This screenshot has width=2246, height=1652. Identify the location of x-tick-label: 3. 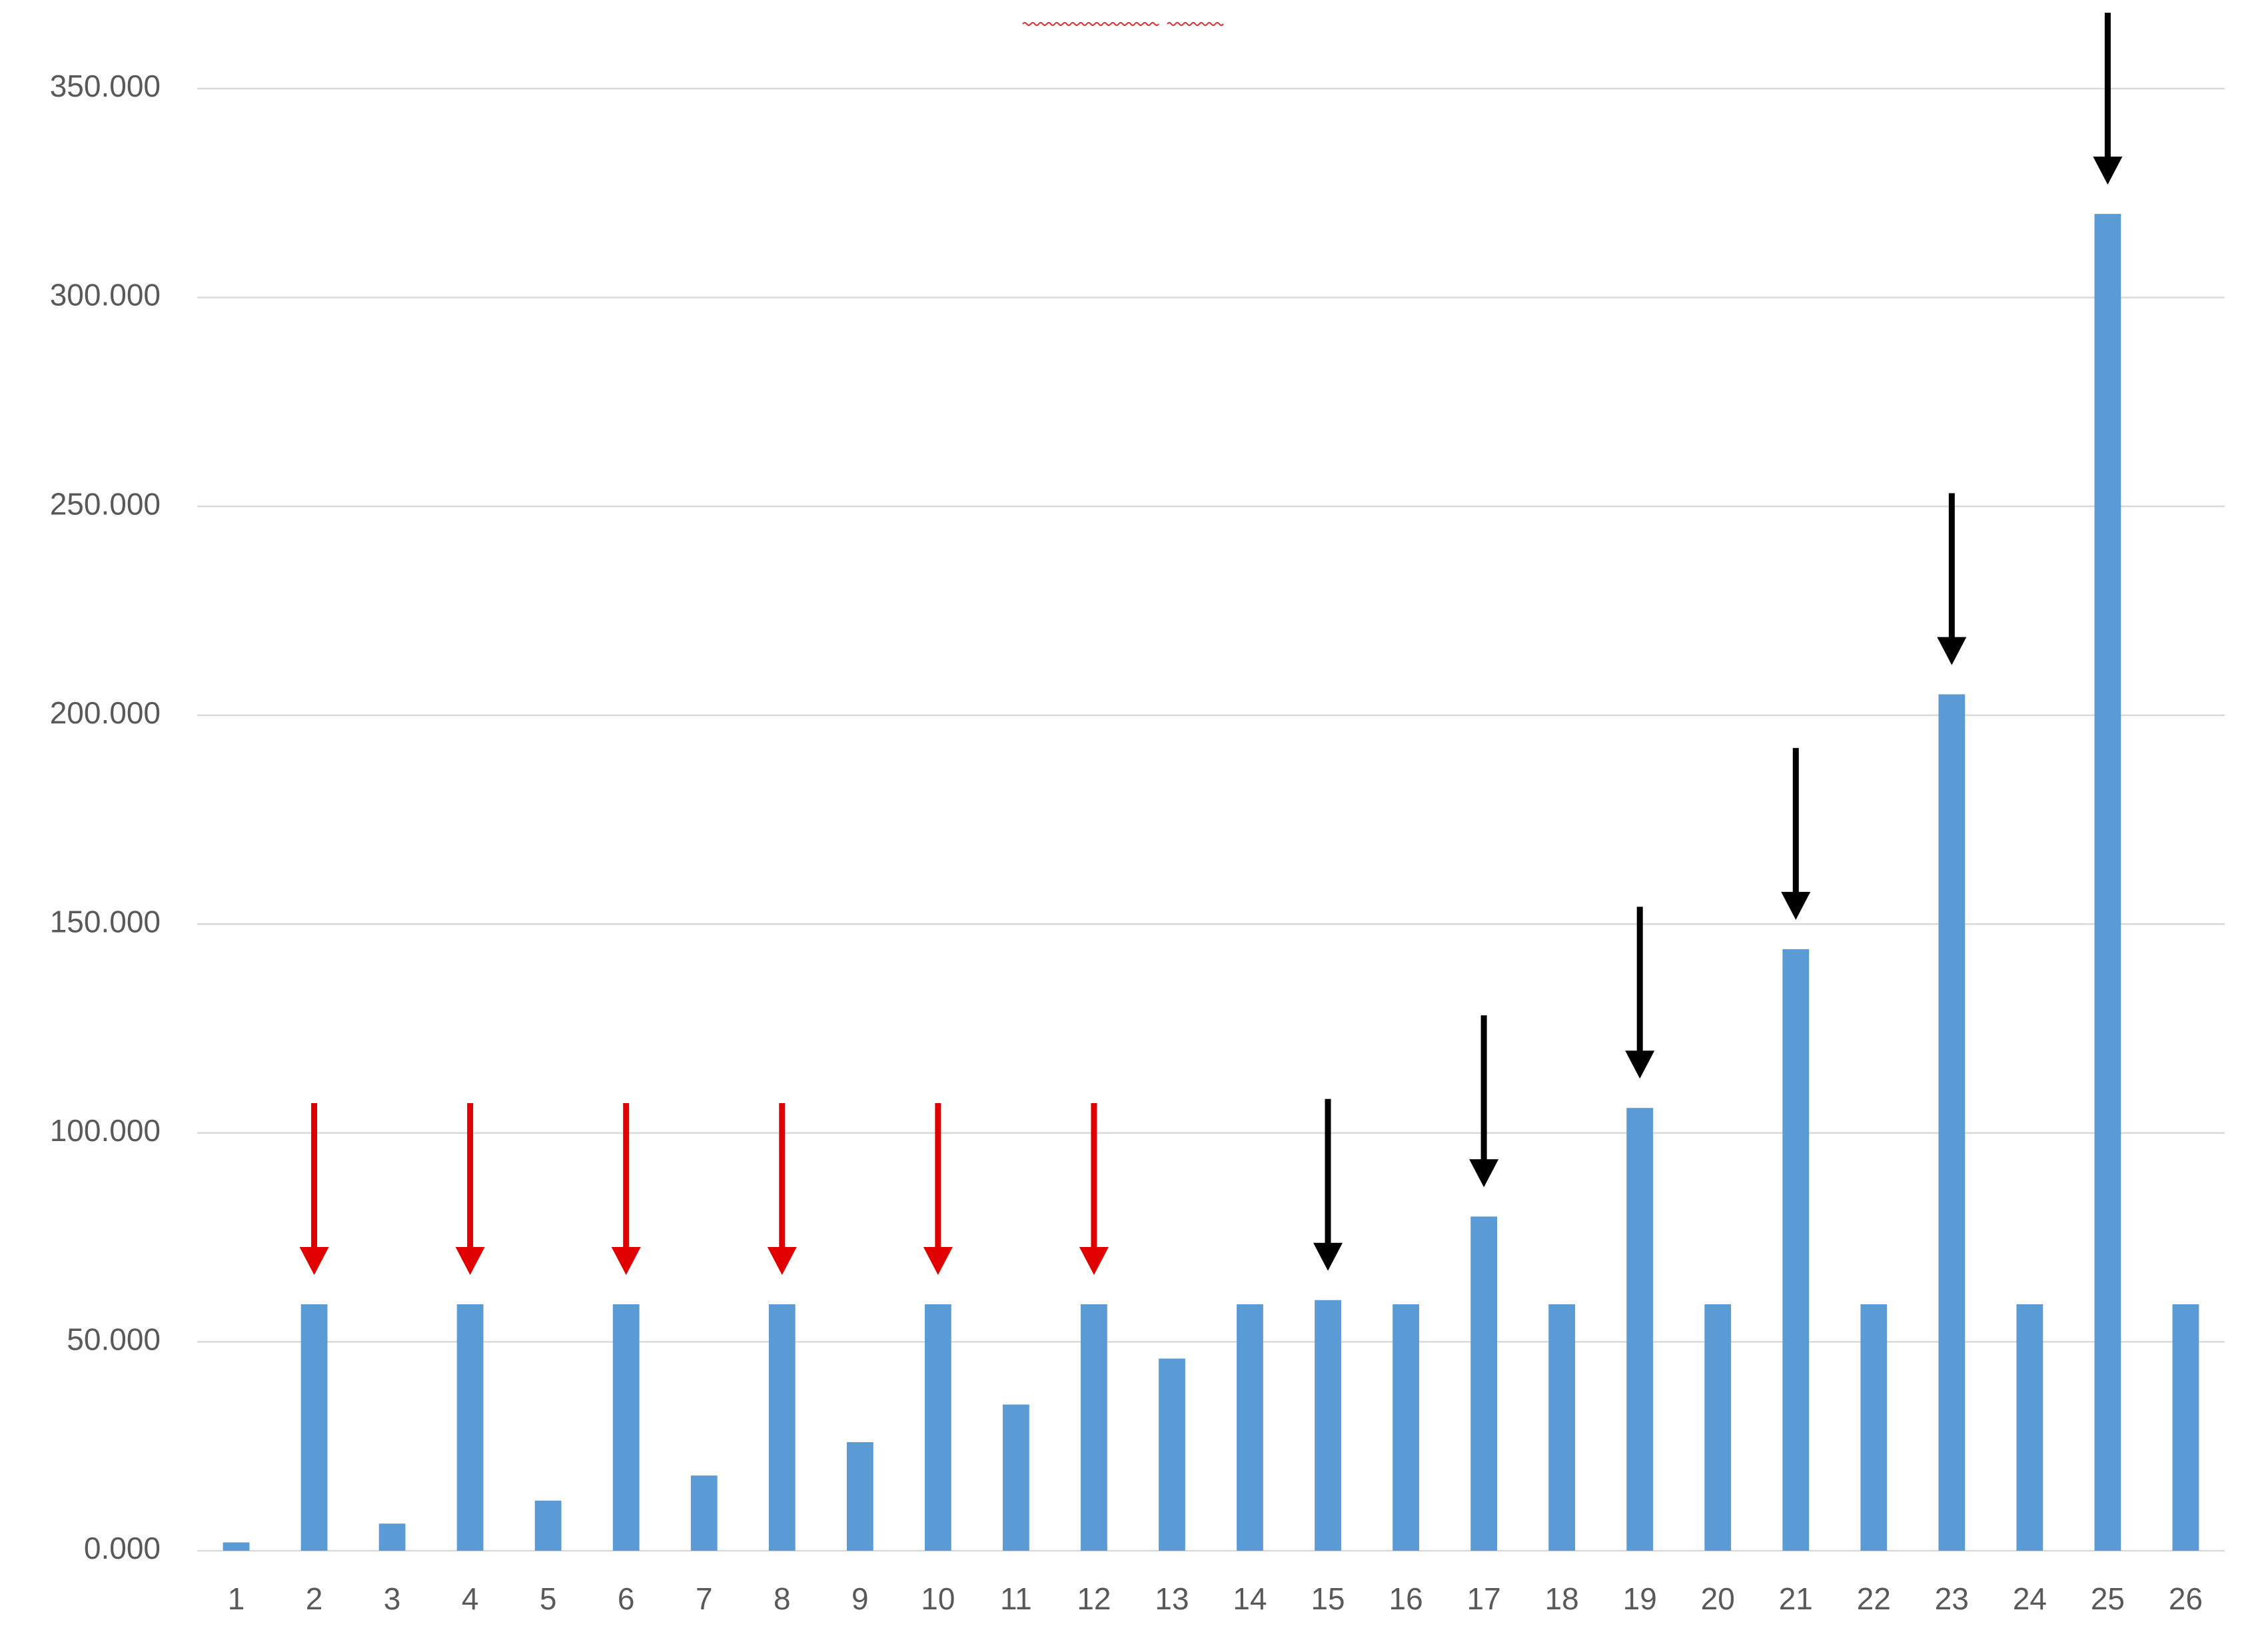
(392, 1598).